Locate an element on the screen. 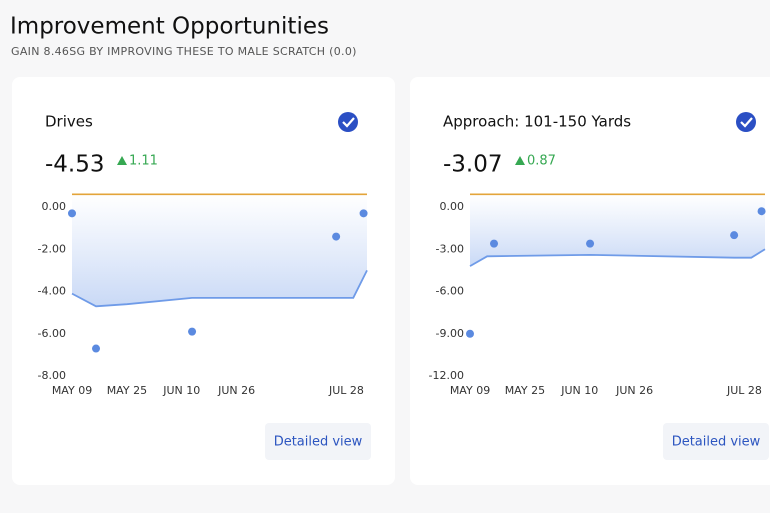 The image size is (770, 513). card-title: Approach: 101-150 Yards is located at coordinates (537, 122).